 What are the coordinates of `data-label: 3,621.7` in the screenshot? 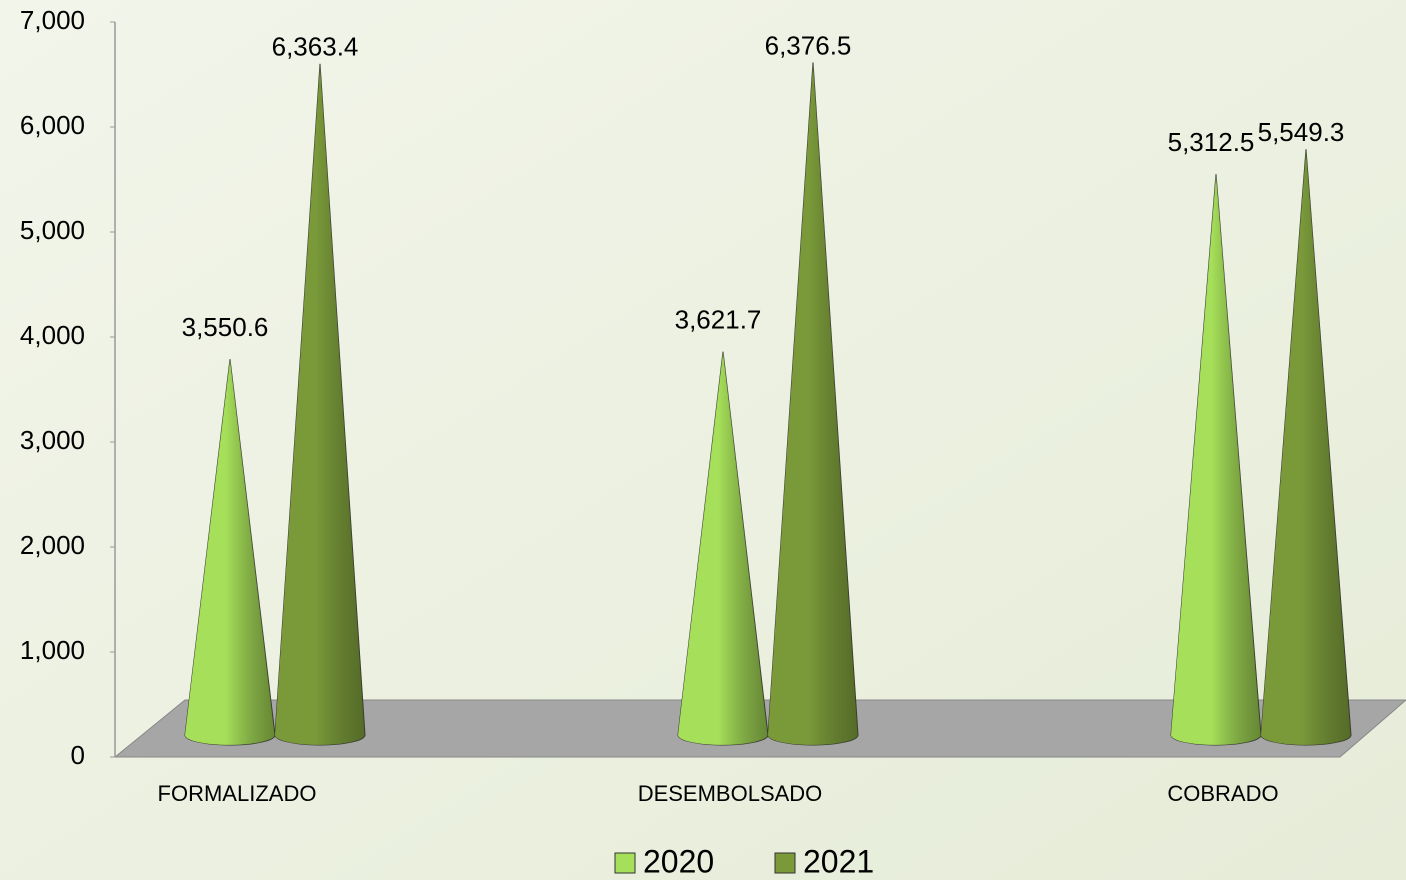 It's located at (718, 320).